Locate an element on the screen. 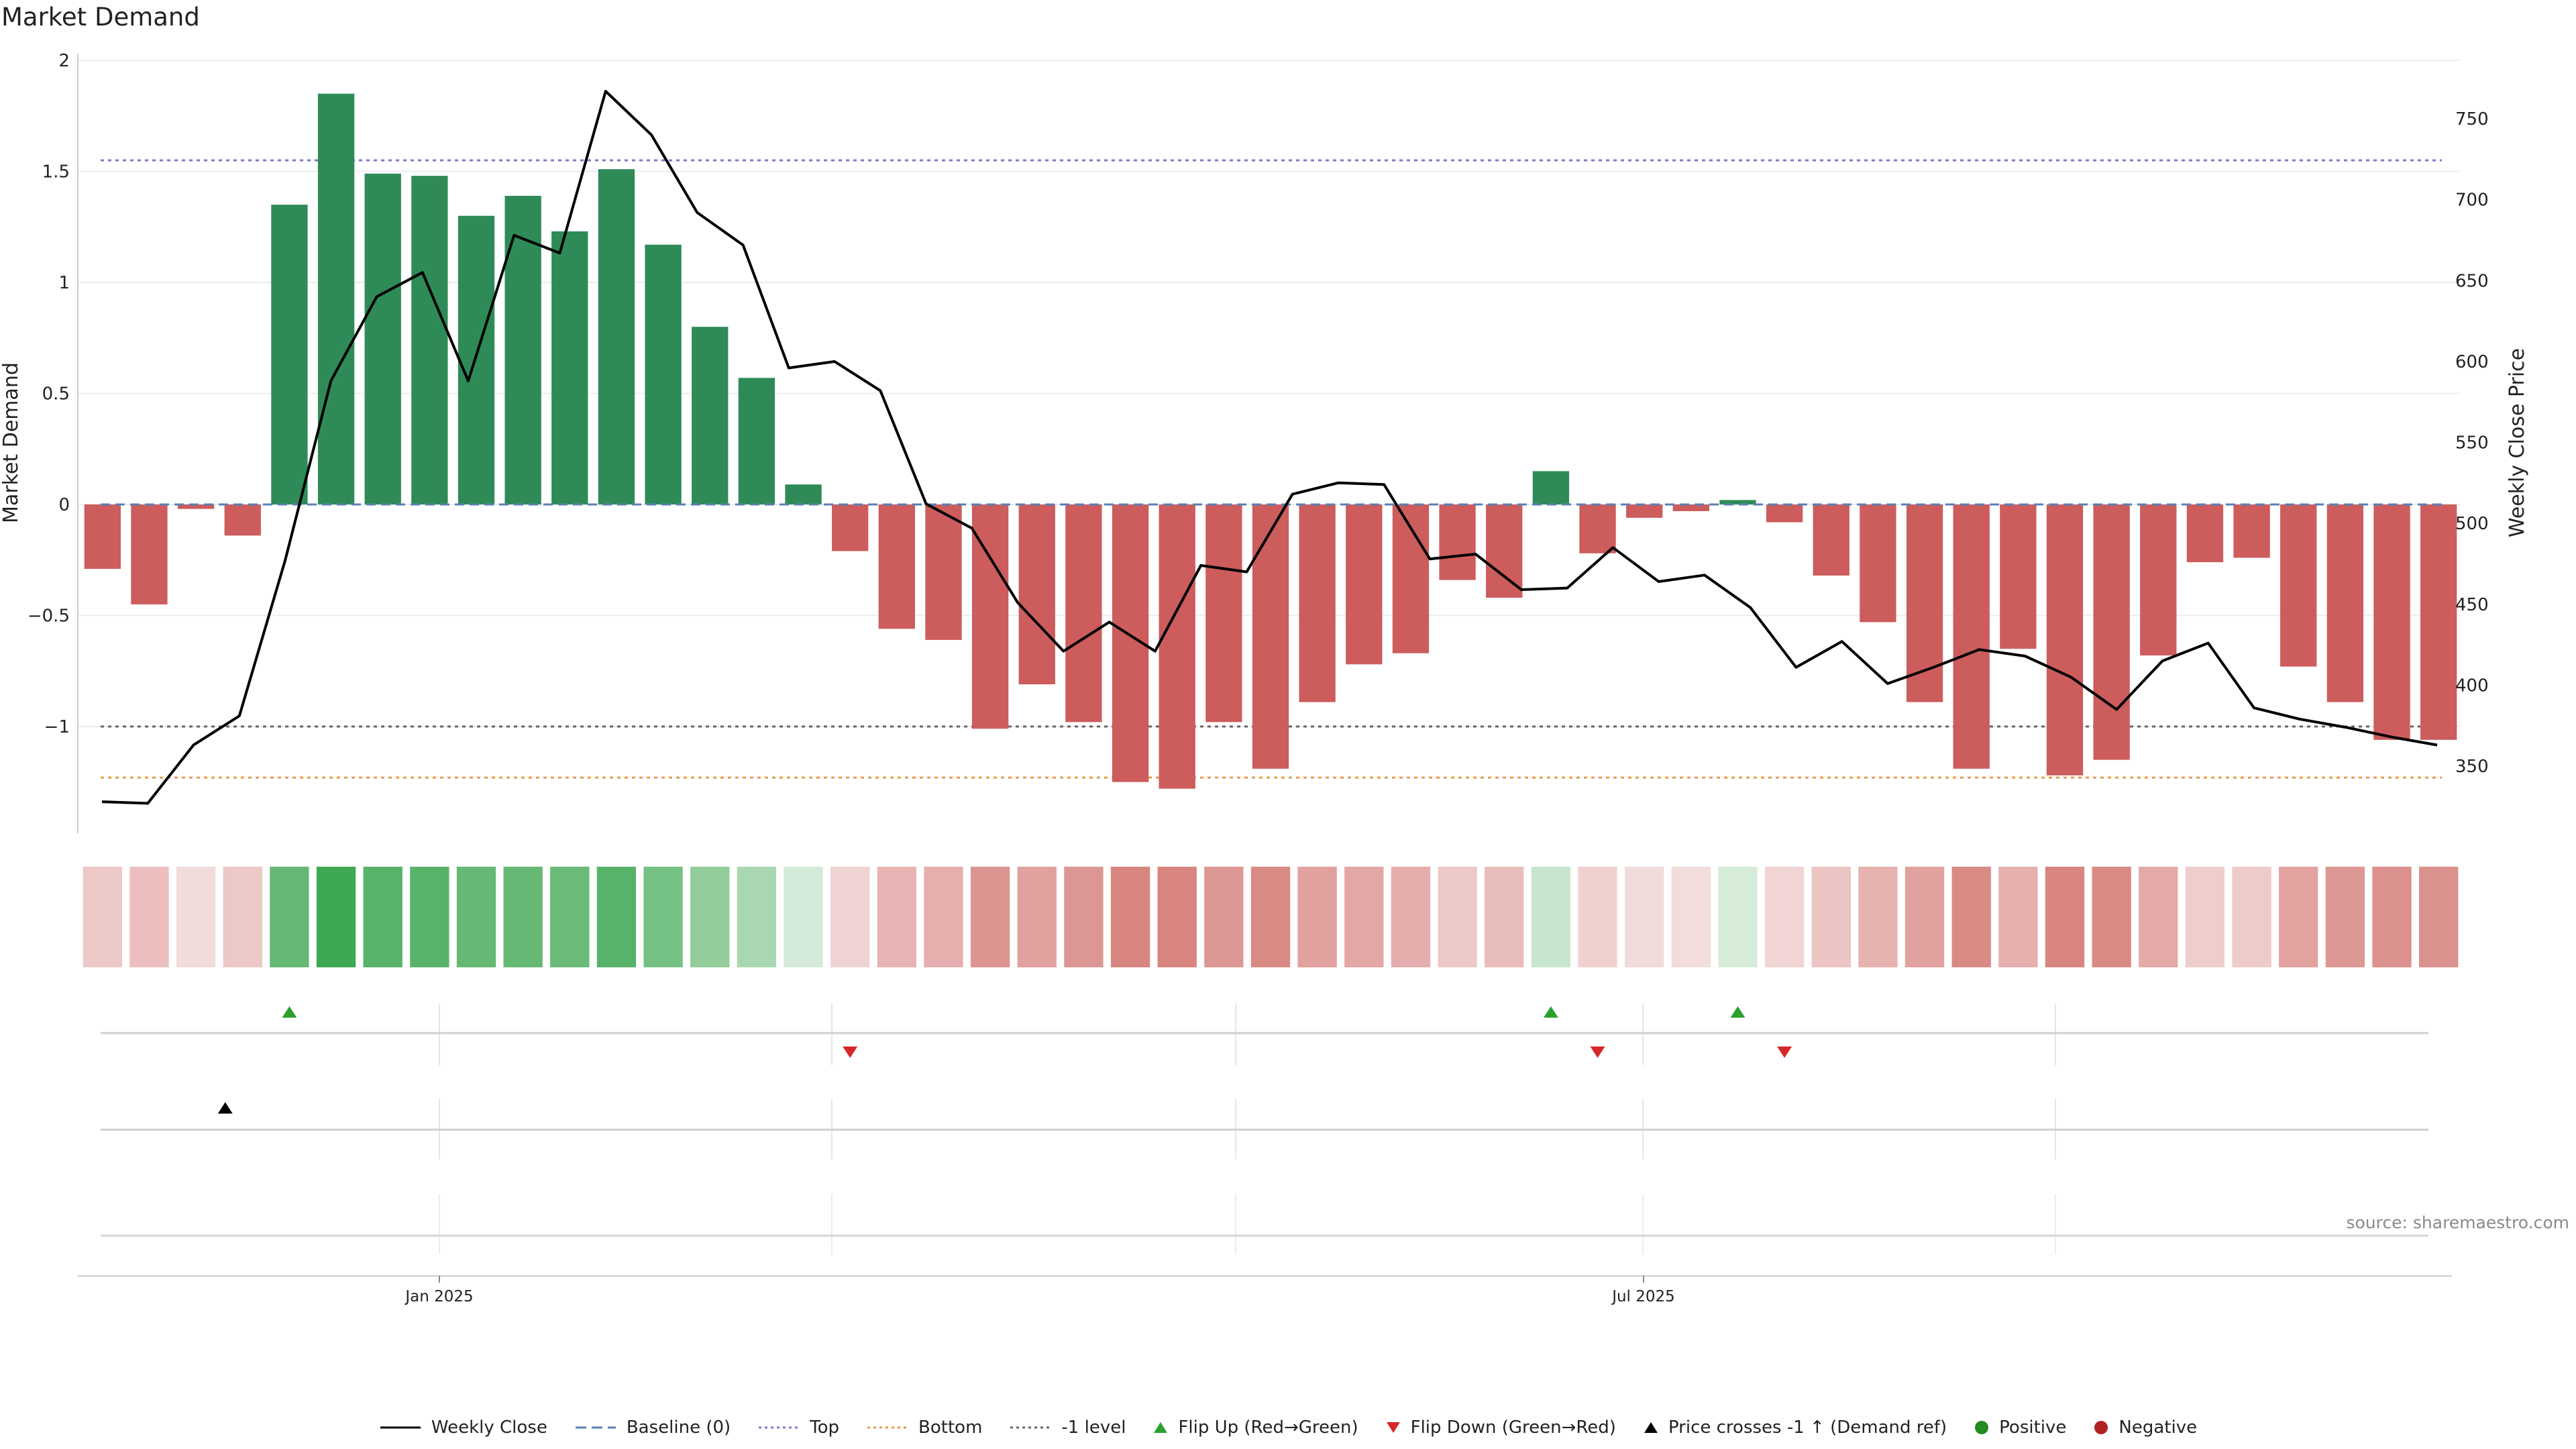 This screenshot has height=1449, width=2576. legend-swatch-top is located at coordinates (779, 1427).